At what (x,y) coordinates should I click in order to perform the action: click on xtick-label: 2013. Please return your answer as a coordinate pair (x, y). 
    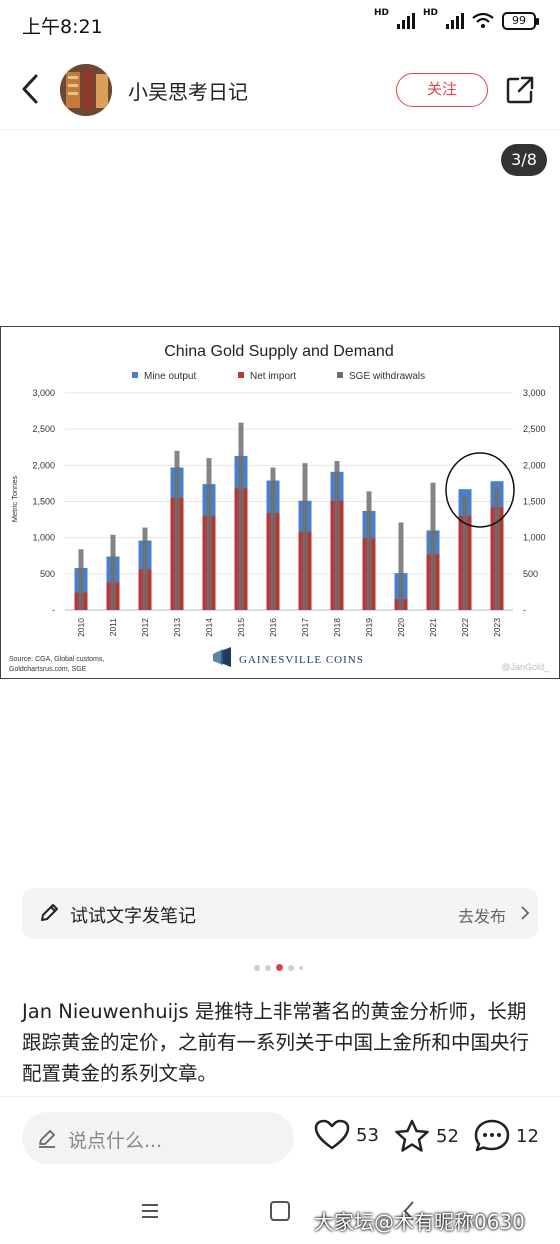
    Looking at the image, I should click on (177, 627).